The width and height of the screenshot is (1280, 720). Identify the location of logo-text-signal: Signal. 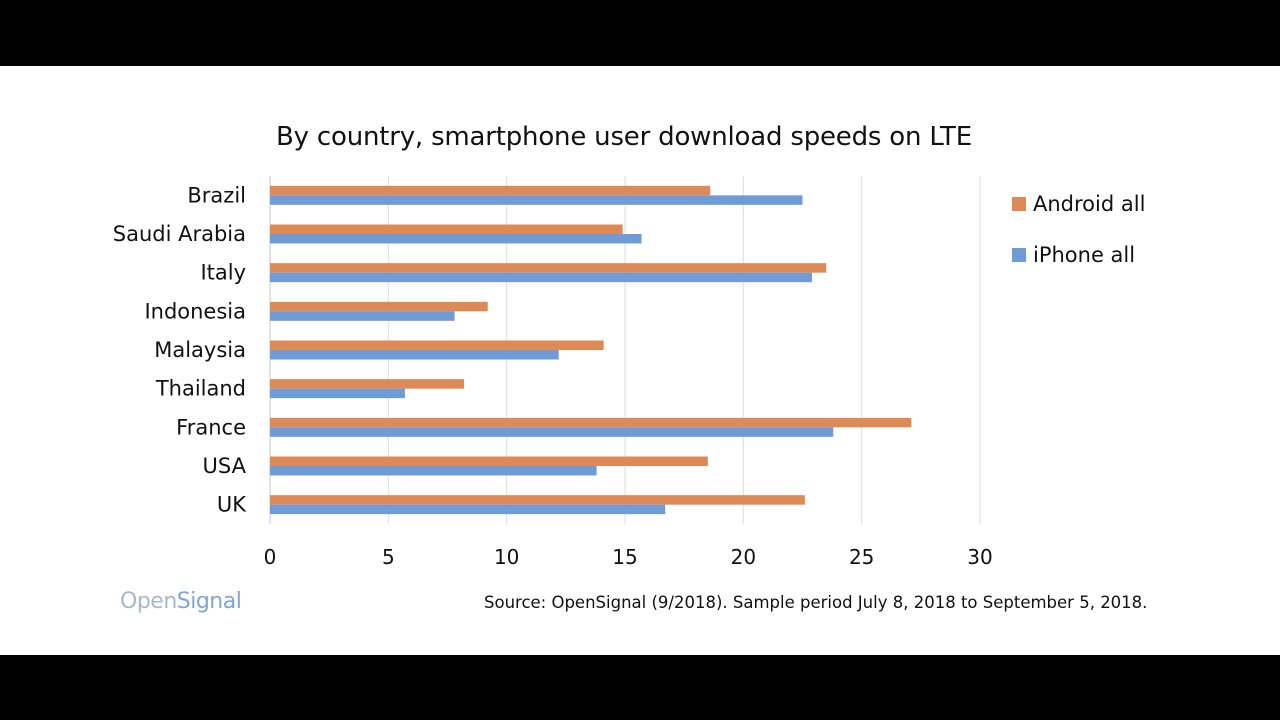
(209, 601).